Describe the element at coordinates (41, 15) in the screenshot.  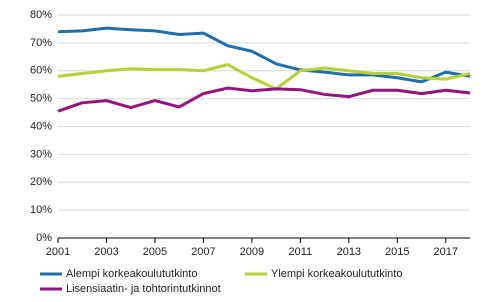
I see `y-tick-label: 80%` at that location.